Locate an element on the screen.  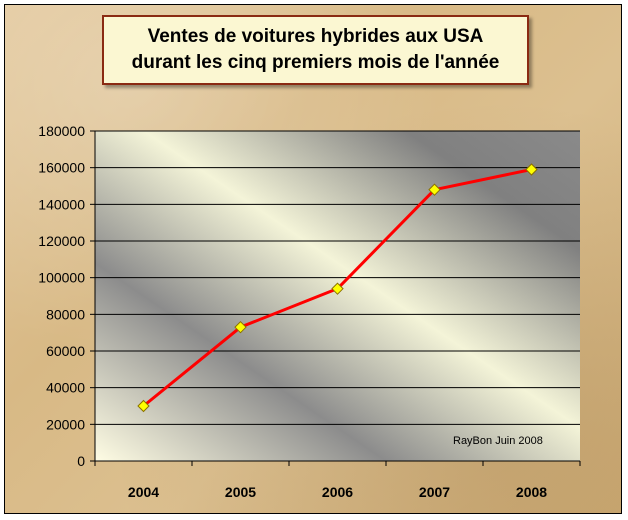
y-tick-label: 180000 is located at coordinates (61, 131).